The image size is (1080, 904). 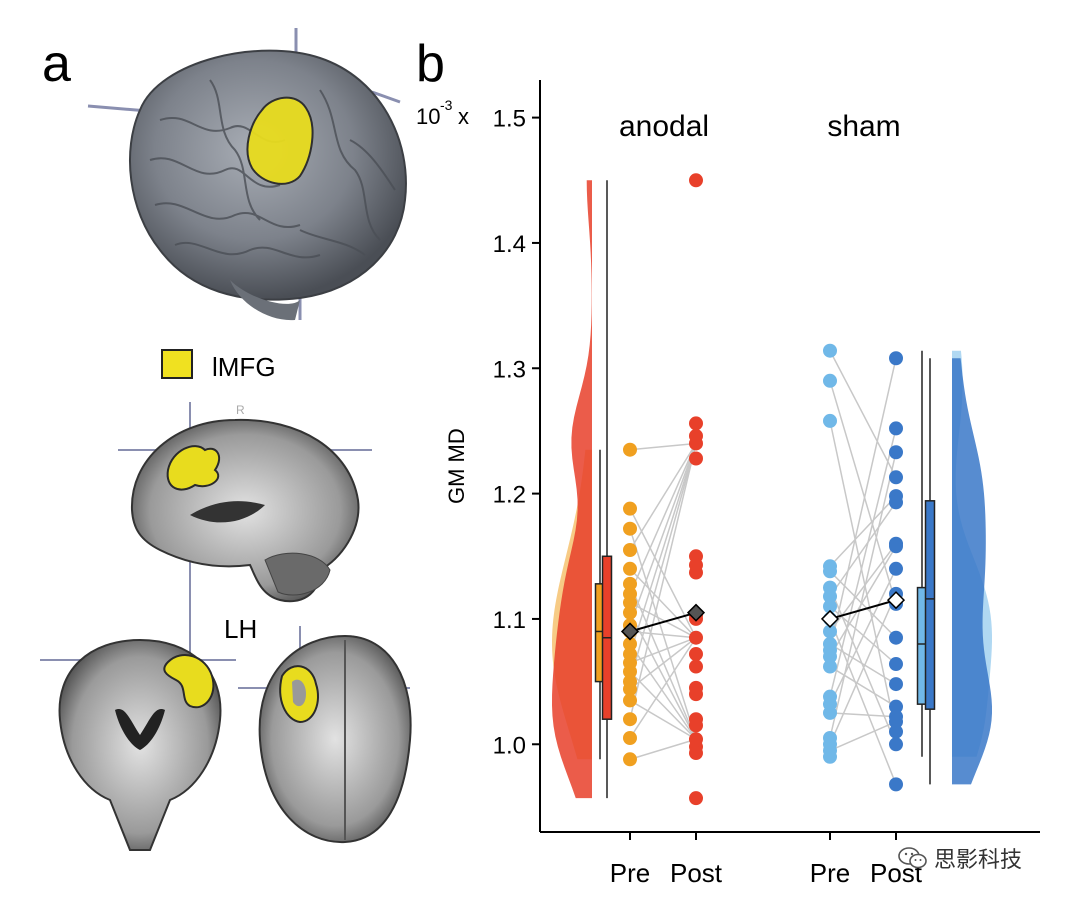 What do you see at coordinates (509, 244) in the screenshot?
I see `y-tick-label: 1.4` at bounding box center [509, 244].